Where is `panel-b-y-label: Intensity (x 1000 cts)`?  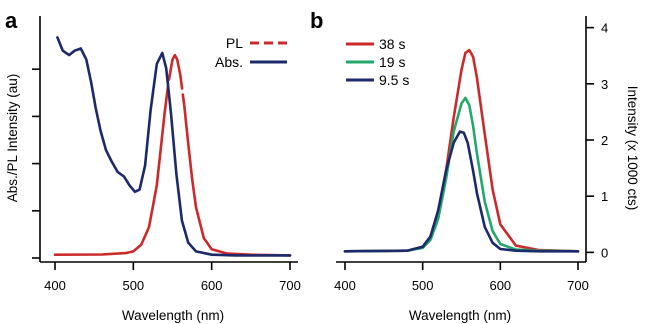
panel-b-y-label: Intensity (x 1000 cts) is located at coordinates (632, 148).